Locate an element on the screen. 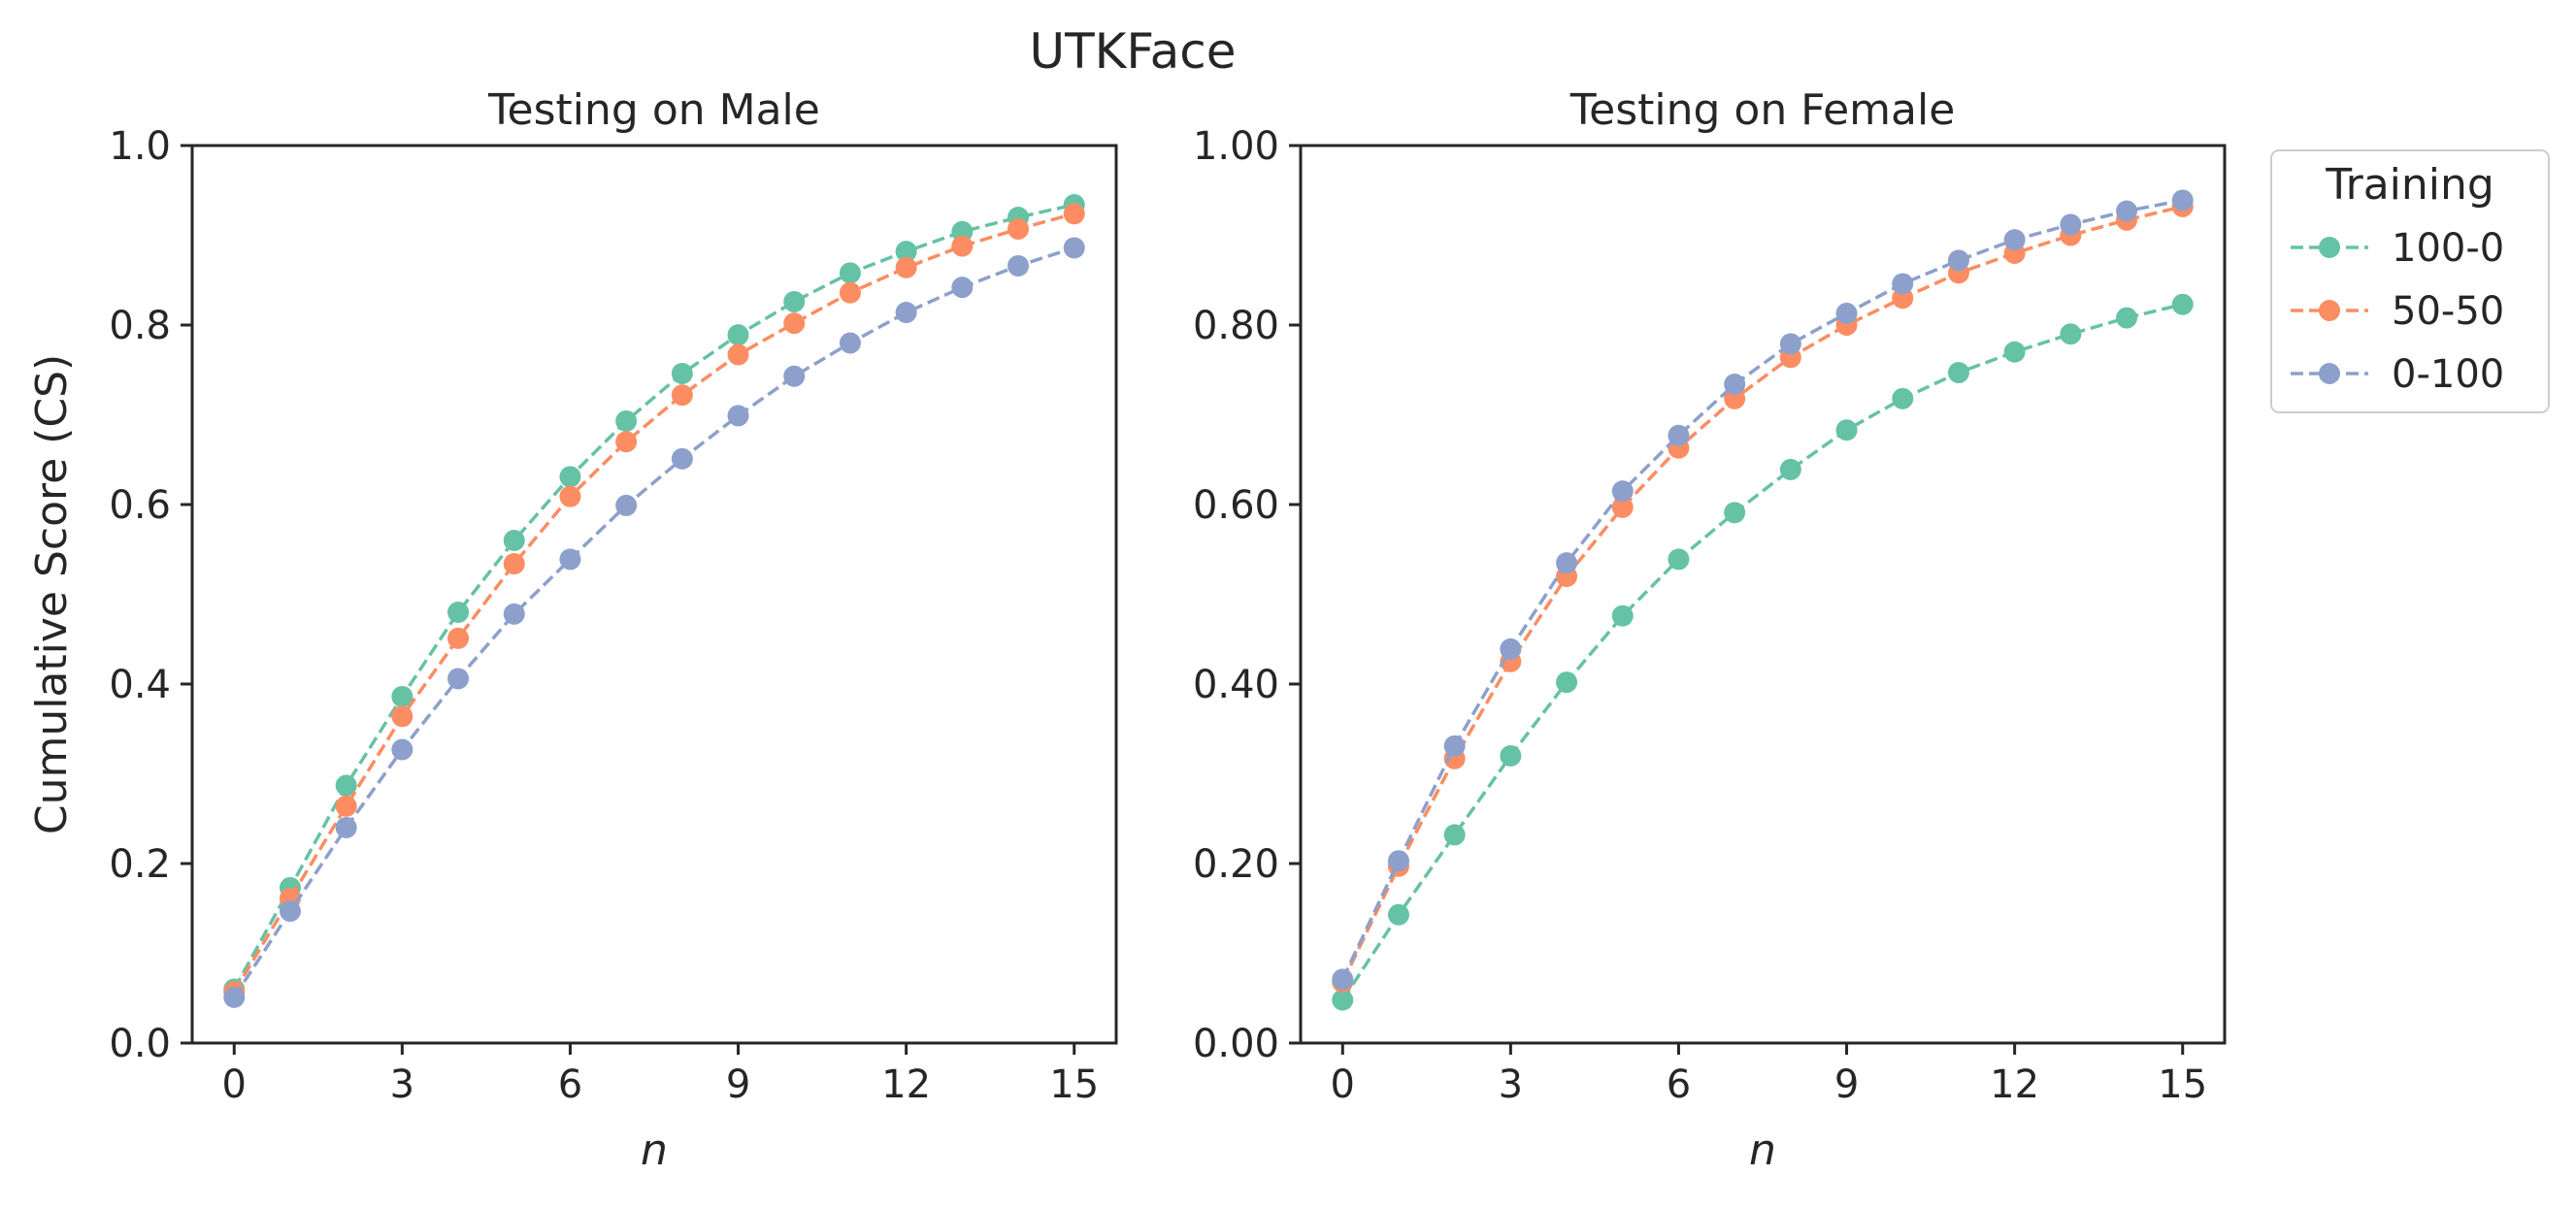  subplot-title: Testing on Female is located at coordinates (1762, 110).